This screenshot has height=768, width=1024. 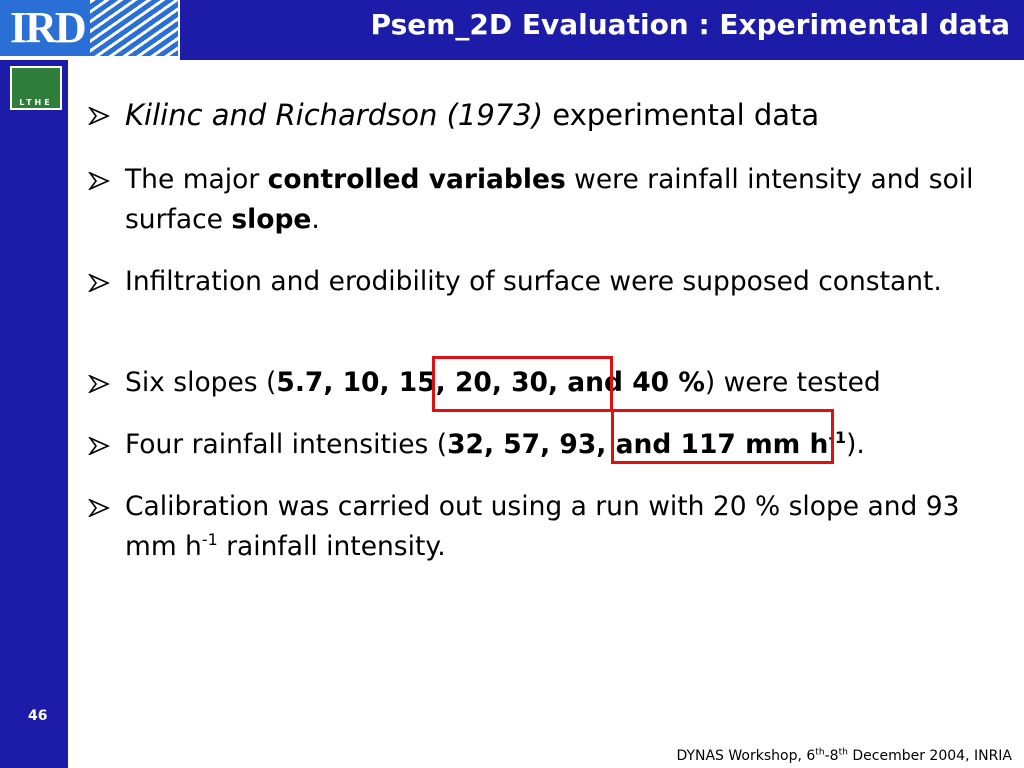 I want to click on superscript: -1, so click(x=209, y=540).